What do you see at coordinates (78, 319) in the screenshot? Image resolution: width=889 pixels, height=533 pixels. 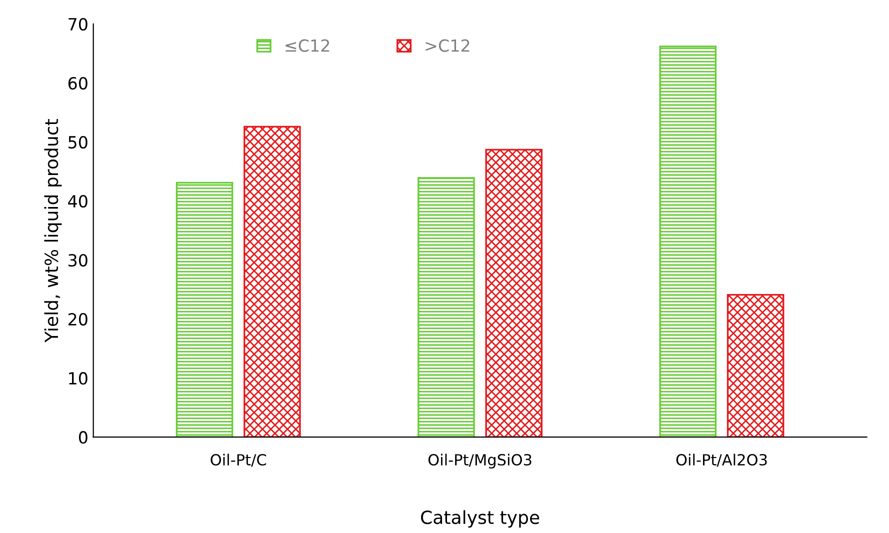 I see `y-tick-label: 20` at bounding box center [78, 319].